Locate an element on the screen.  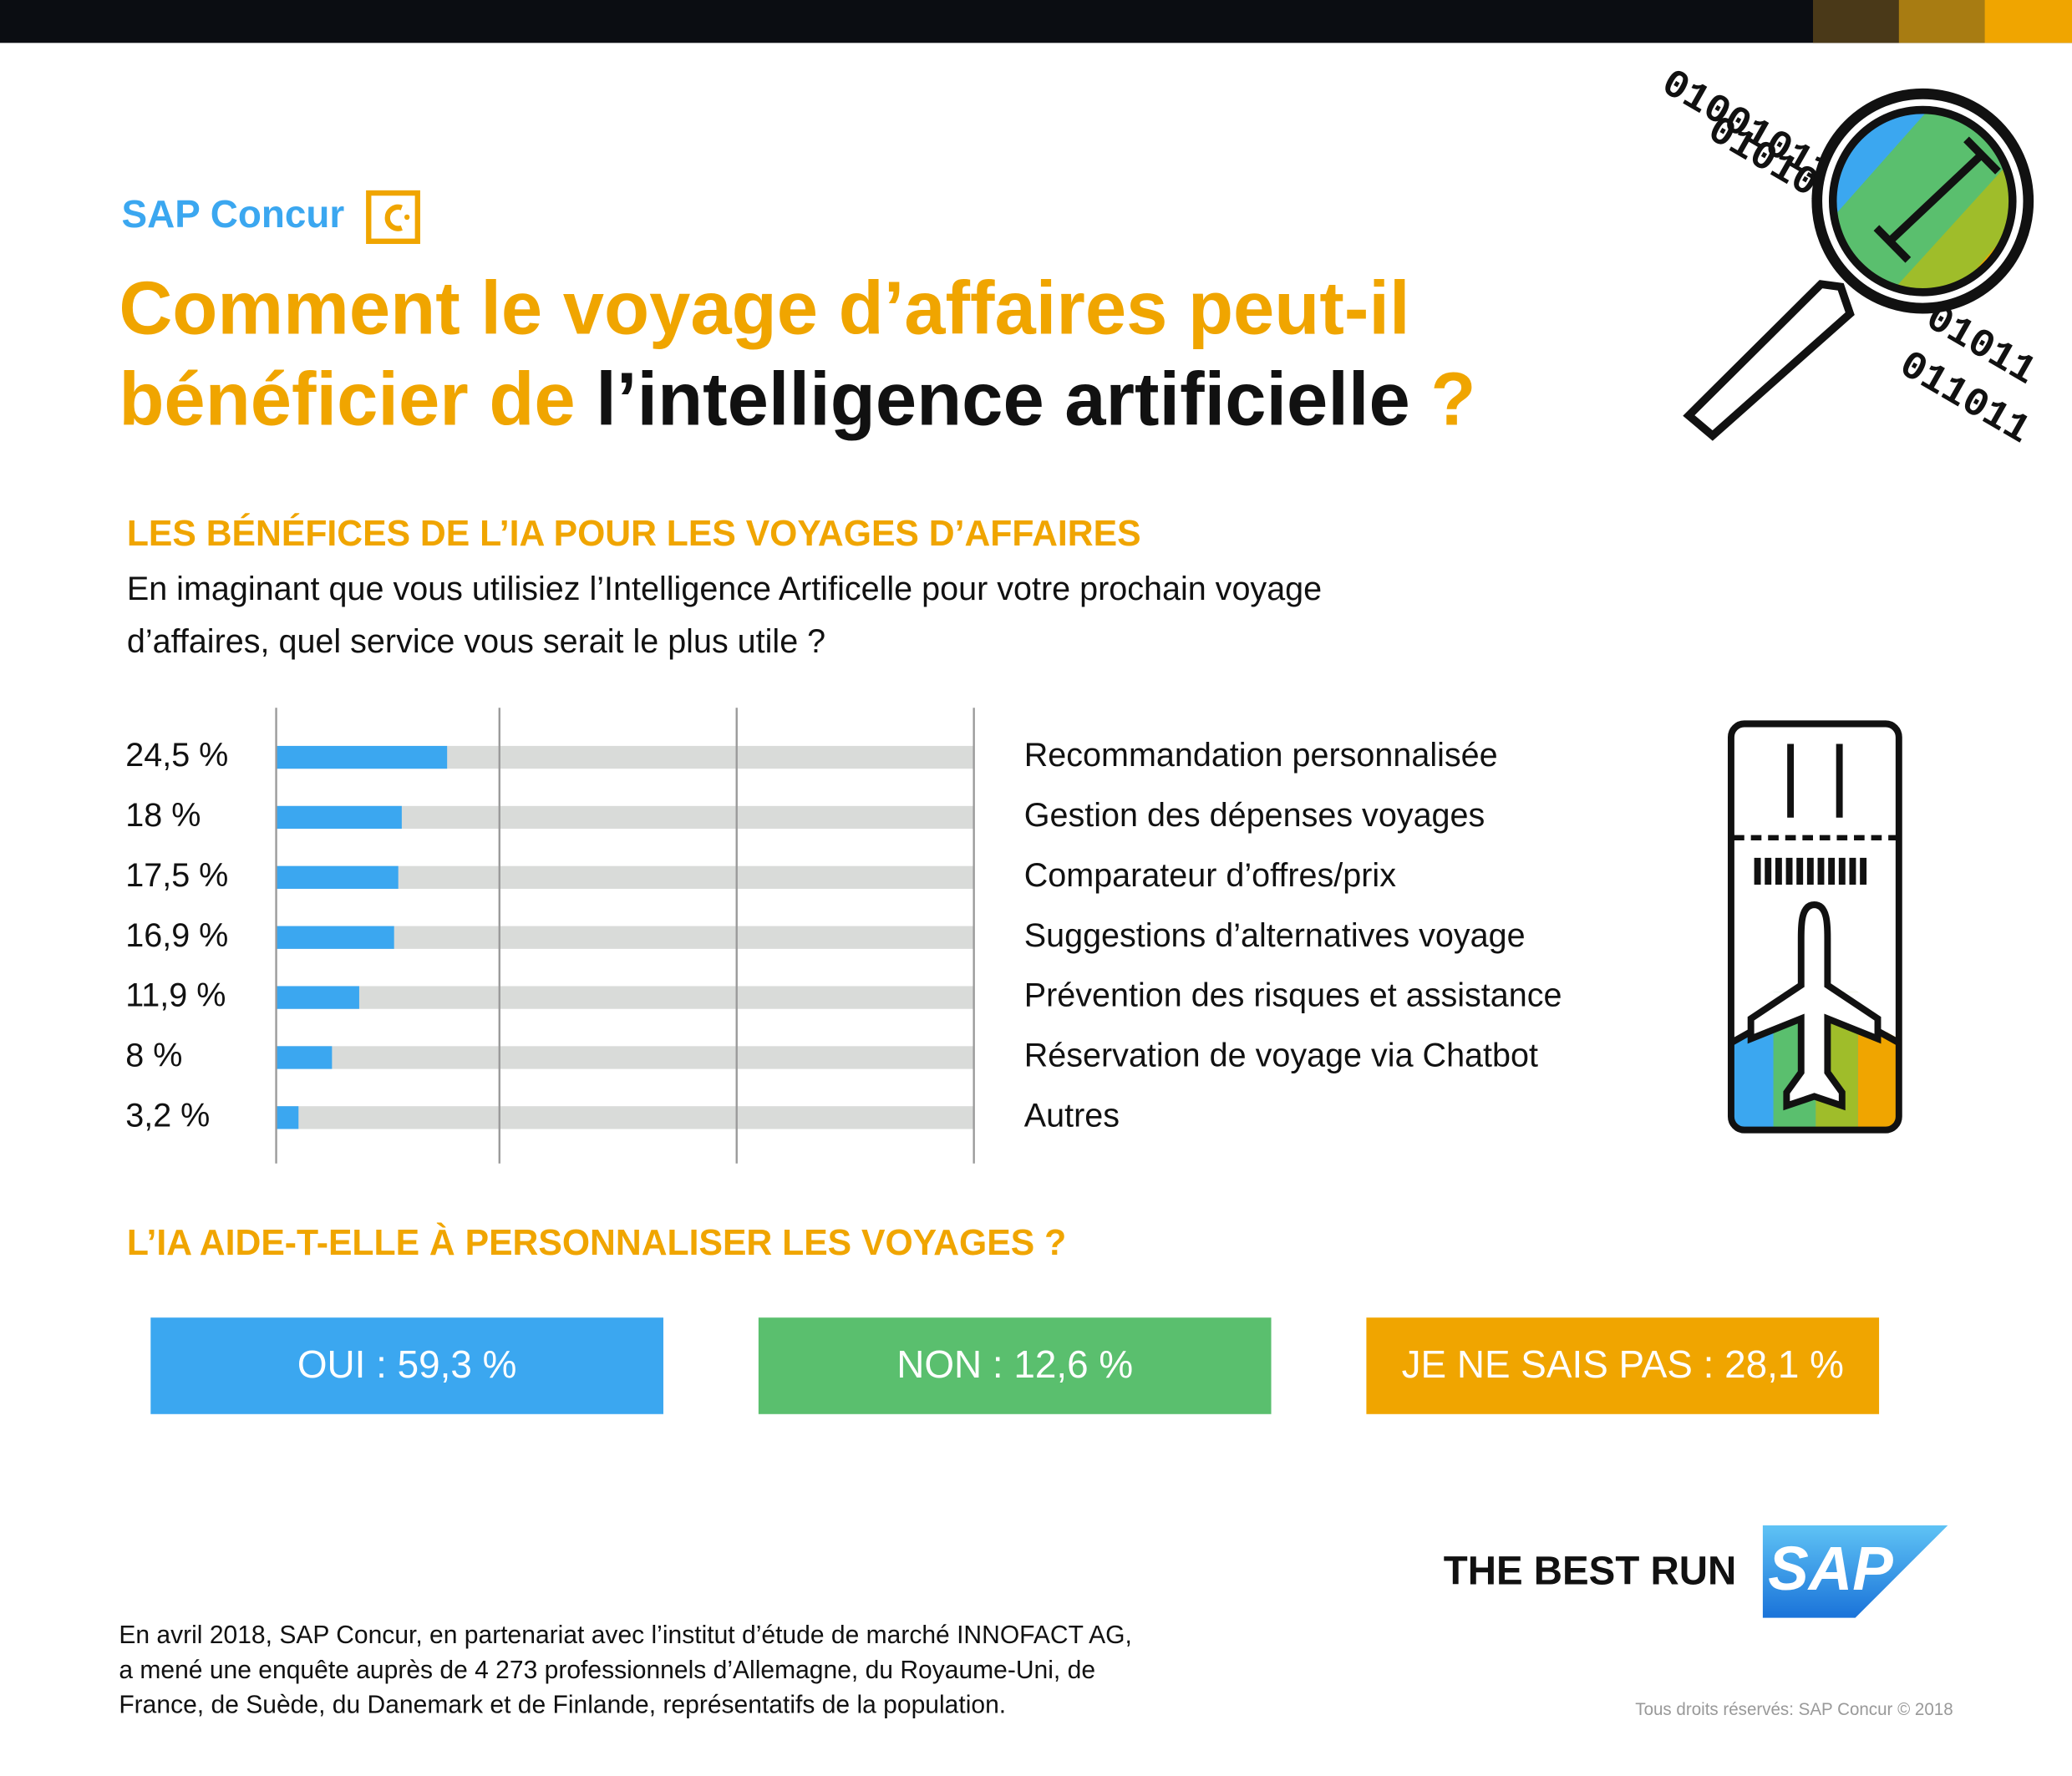
answer-label: NON : 12,6 % is located at coordinates (1014, 1364).